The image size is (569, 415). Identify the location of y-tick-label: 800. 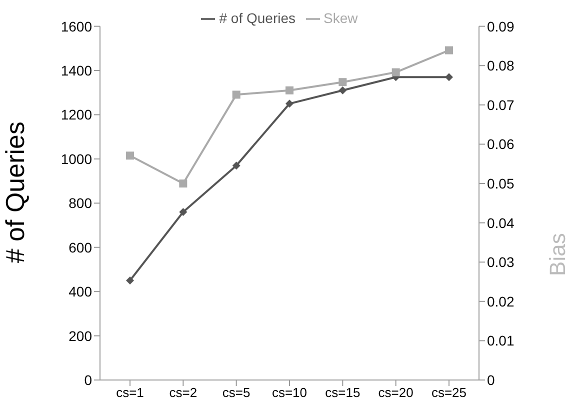
(80, 203).